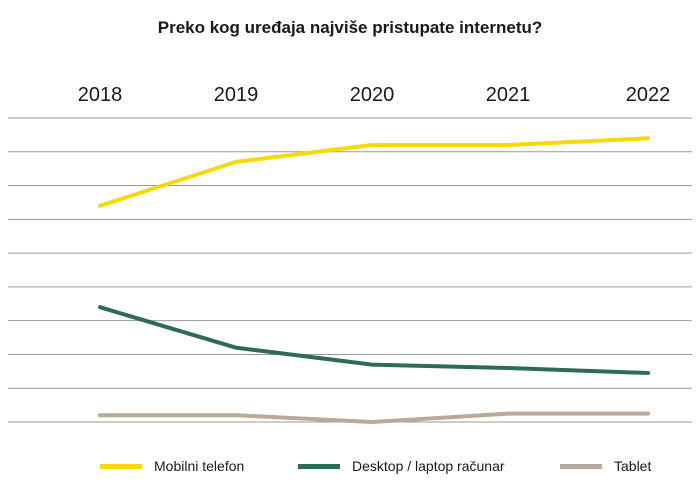 This screenshot has height=500, width=700. I want to click on legend-label-tablet: Tablet, so click(633, 466).